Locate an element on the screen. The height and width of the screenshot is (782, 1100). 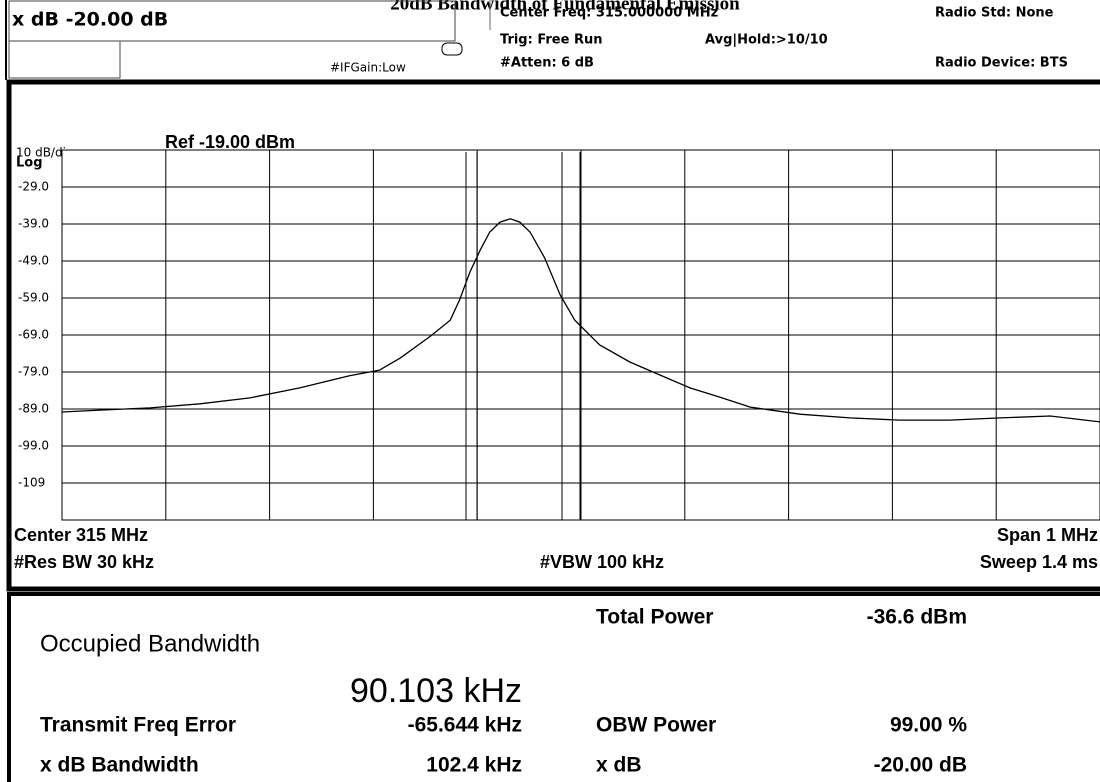
scale: 10 dB/div is located at coordinates (44, 153).